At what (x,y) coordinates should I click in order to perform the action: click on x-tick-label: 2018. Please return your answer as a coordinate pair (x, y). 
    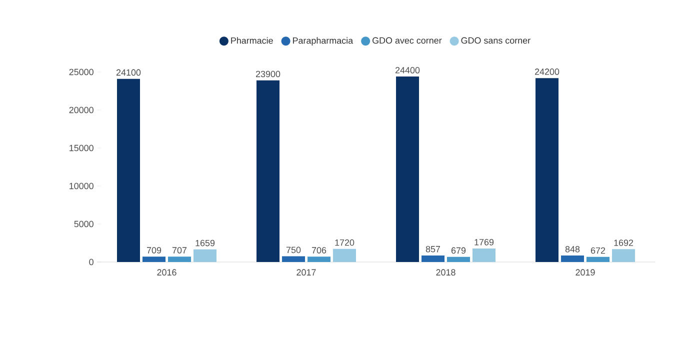
    Looking at the image, I should click on (446, 272).